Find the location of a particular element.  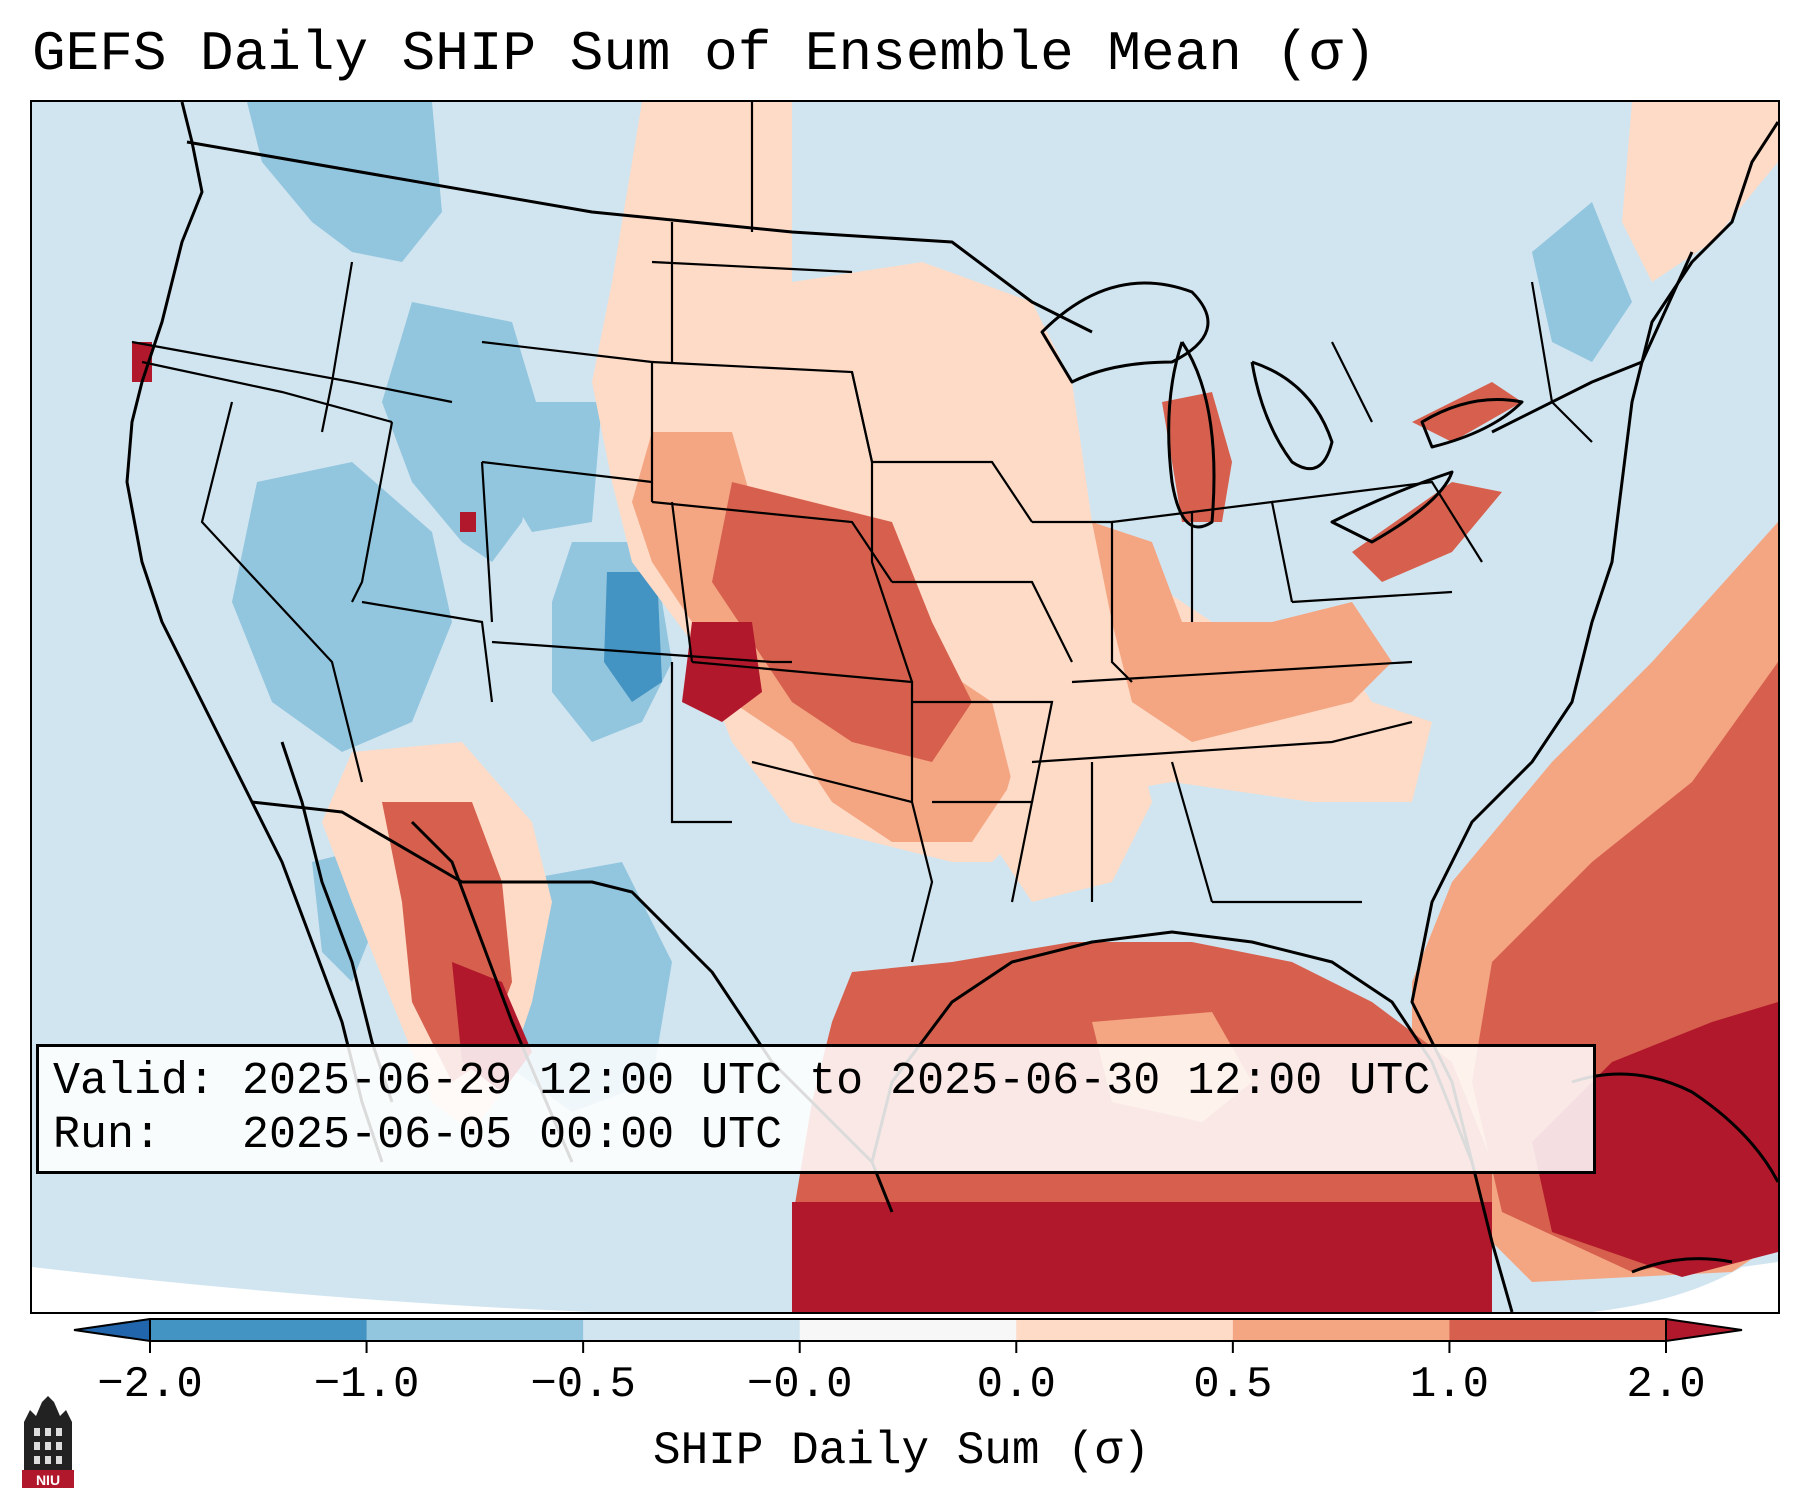

anomaly-colorado-core is located at coordinates (633, 637).